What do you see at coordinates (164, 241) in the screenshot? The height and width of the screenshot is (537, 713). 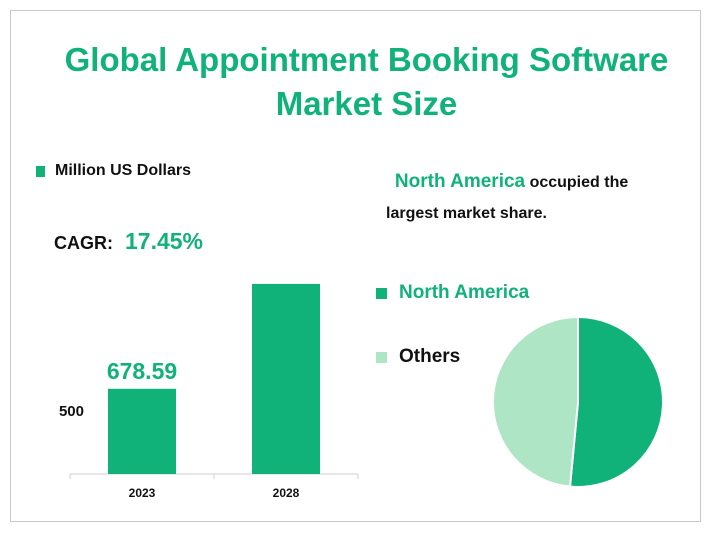 I see `cagr-value: 17.45%` at bounding box center [164, 241].